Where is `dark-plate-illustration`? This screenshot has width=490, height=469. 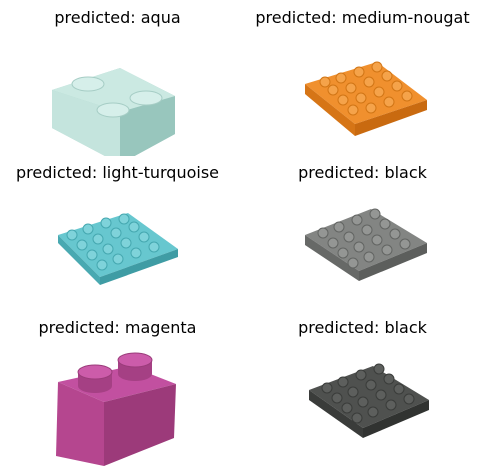 dark-plate-illustration is located at coordinates (369, 400).